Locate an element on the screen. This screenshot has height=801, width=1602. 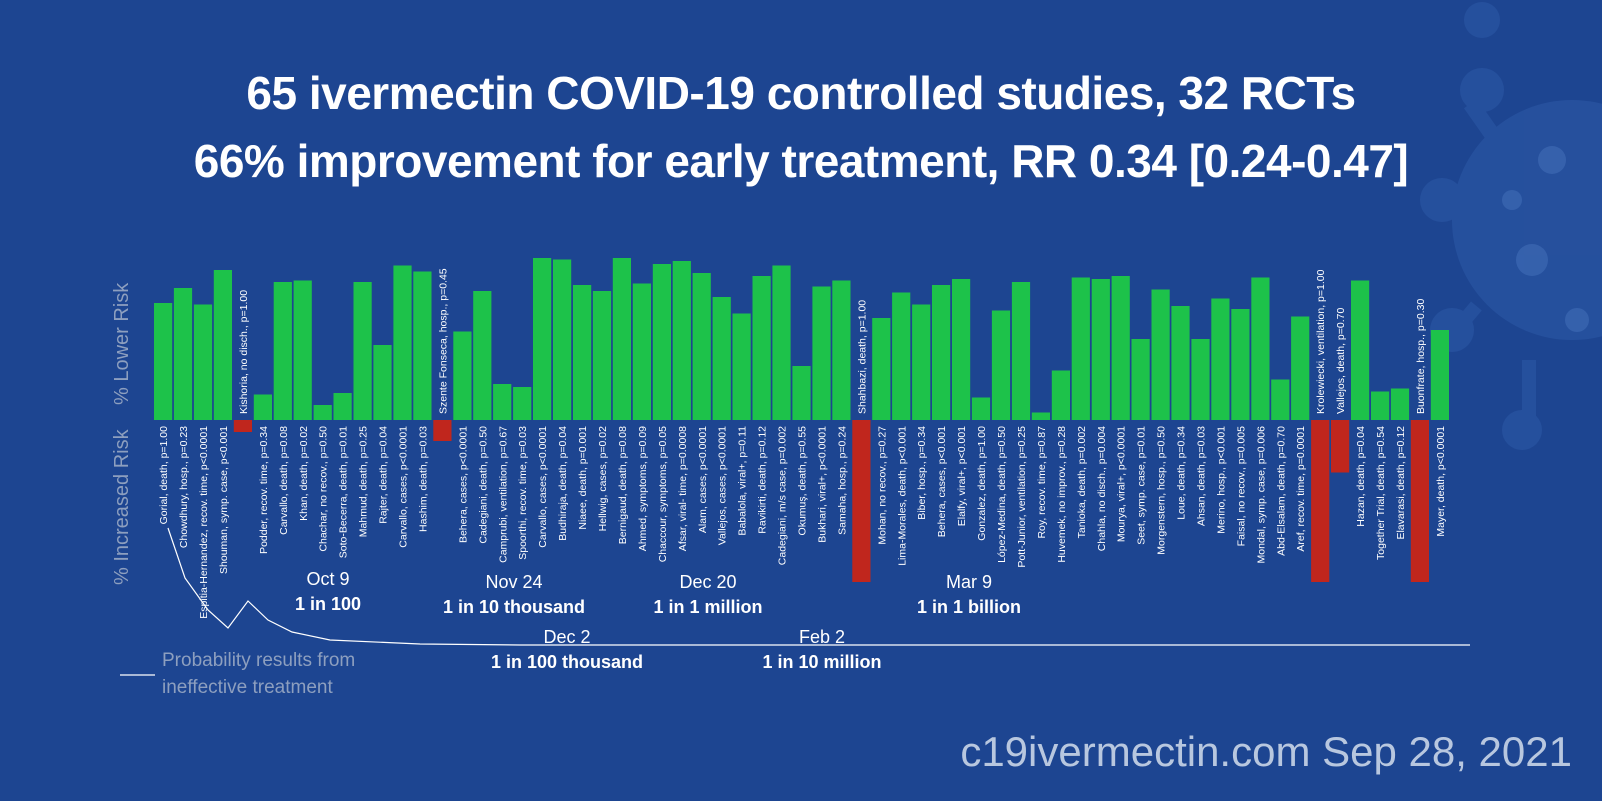
bar-label: Babalola, viral+, p=0.11 is located at coordinates (743, 481).